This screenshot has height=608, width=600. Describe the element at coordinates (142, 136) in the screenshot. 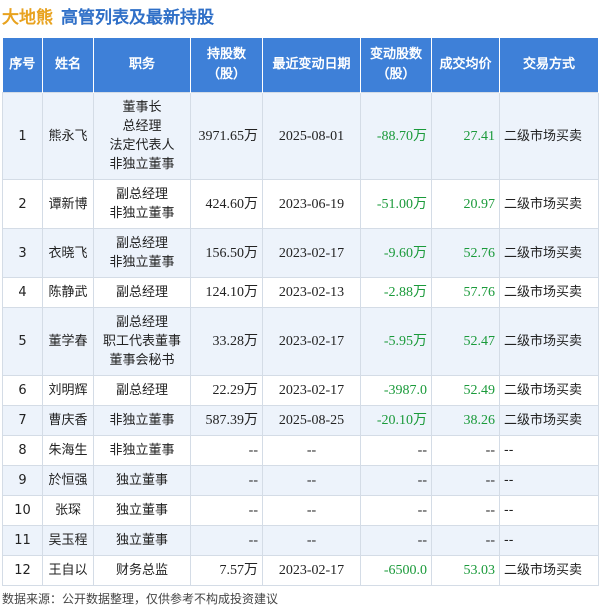

I see `table-cell: 董事长 总经理 法定代表人 非独立董事` at that location.